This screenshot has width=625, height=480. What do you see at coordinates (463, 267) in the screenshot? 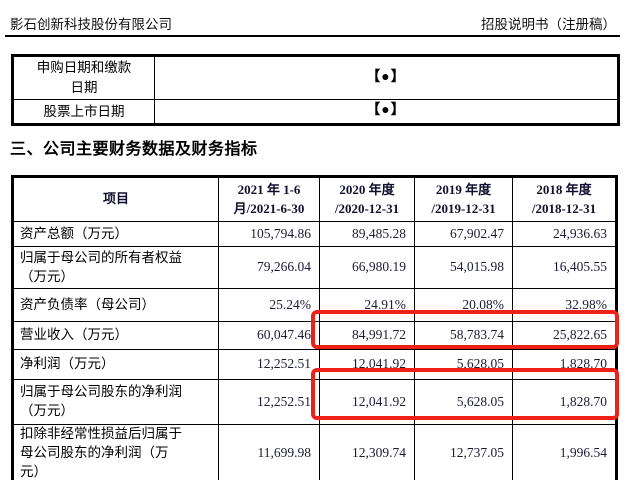
I see `cell-value: 54,015.98` at bounding box center [463, 267].